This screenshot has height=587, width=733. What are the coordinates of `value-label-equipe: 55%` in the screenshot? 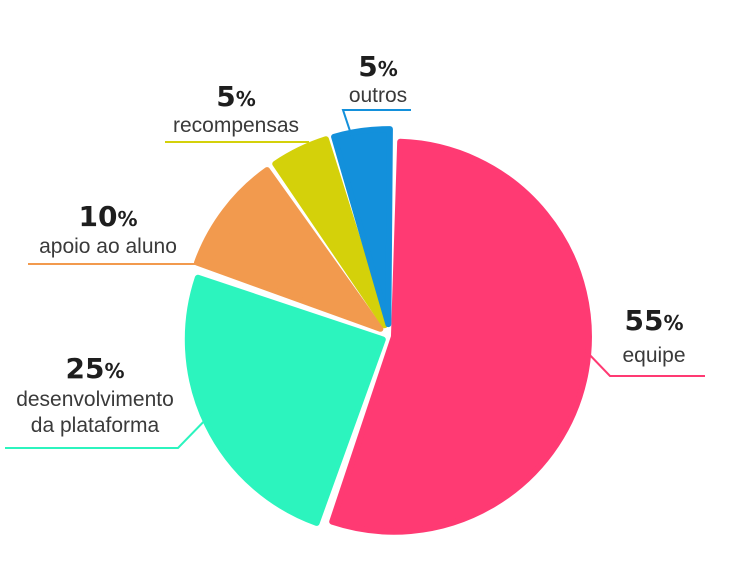 It's located at (653, 320).